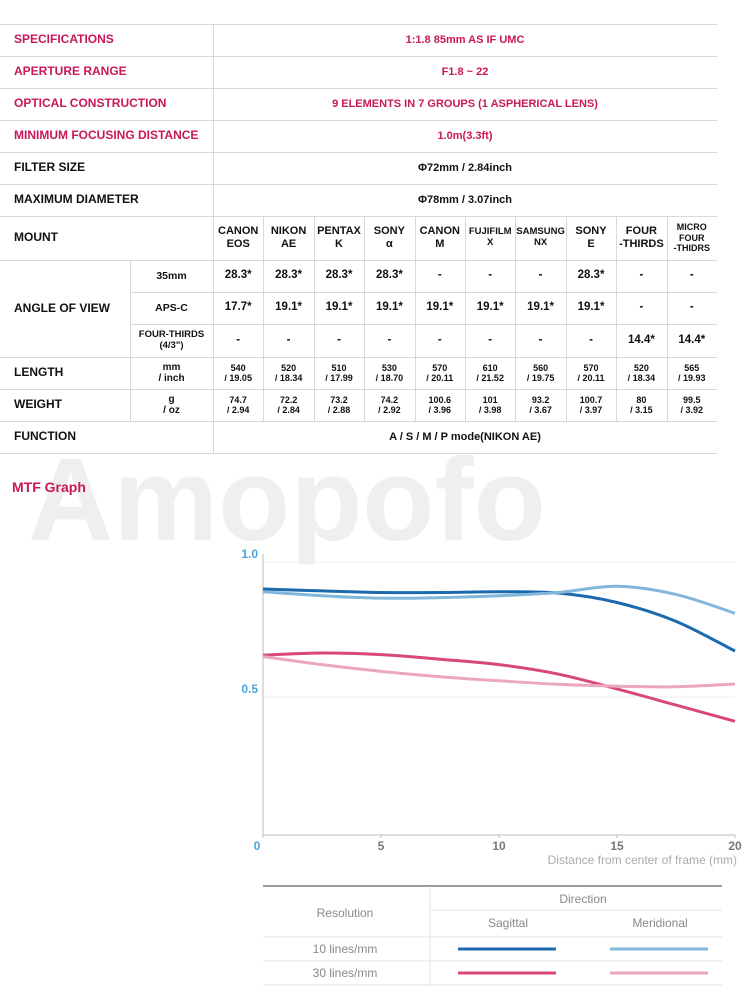 Image resolution: width=743 pixels, height=1000 pixels. Describe the element at coordinates (440, 238) in the screenshot. I see `mount-name: CANON M` at that location.